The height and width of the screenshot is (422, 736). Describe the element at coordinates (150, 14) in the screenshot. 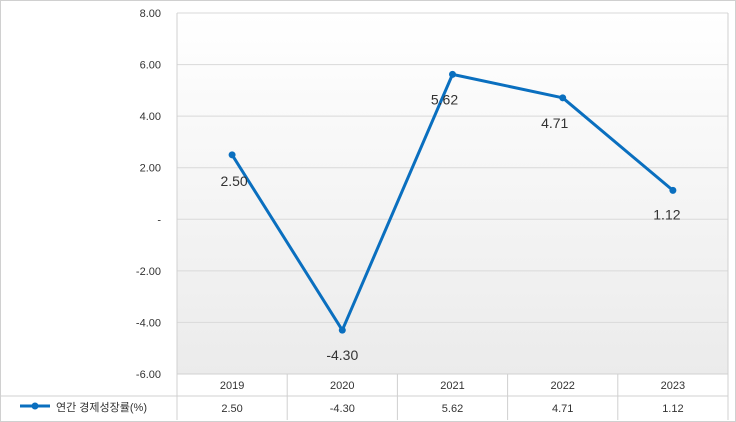

I see `y-tick-label: 8.00` at that location.